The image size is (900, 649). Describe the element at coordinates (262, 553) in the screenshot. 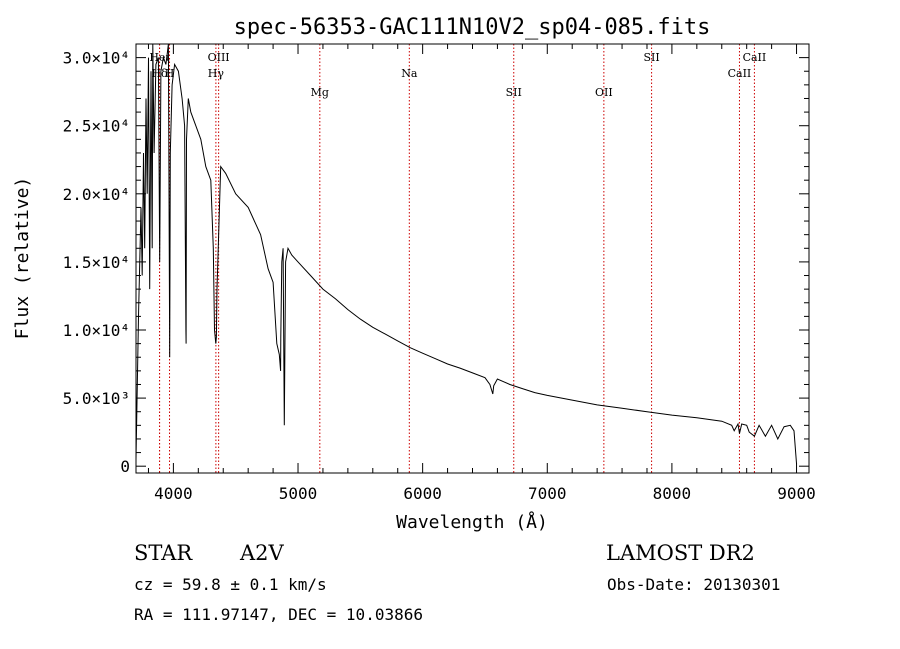

I see `object-subclass: A2V` at that location.